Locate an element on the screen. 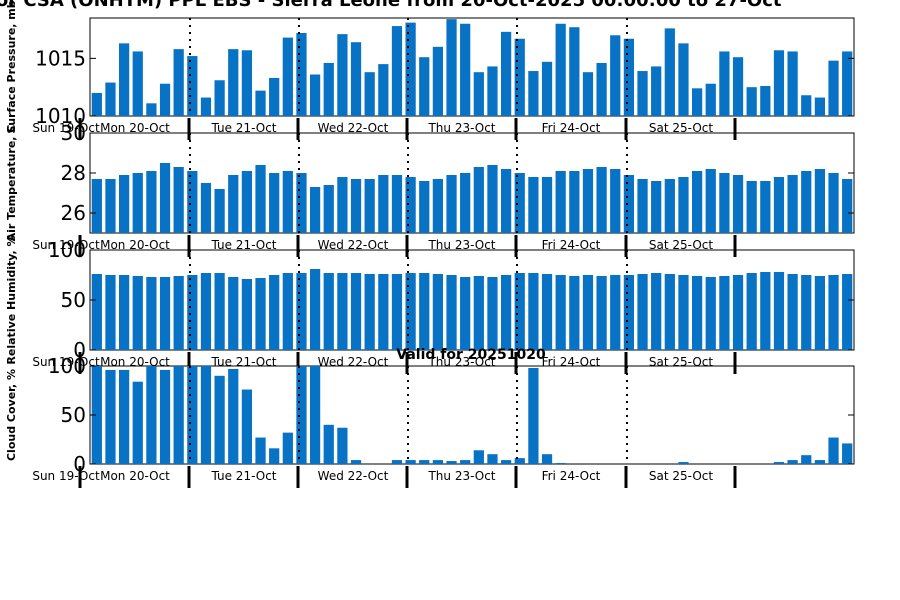  day-label: Sun 19-Oct is located at coordinates (66, 245).